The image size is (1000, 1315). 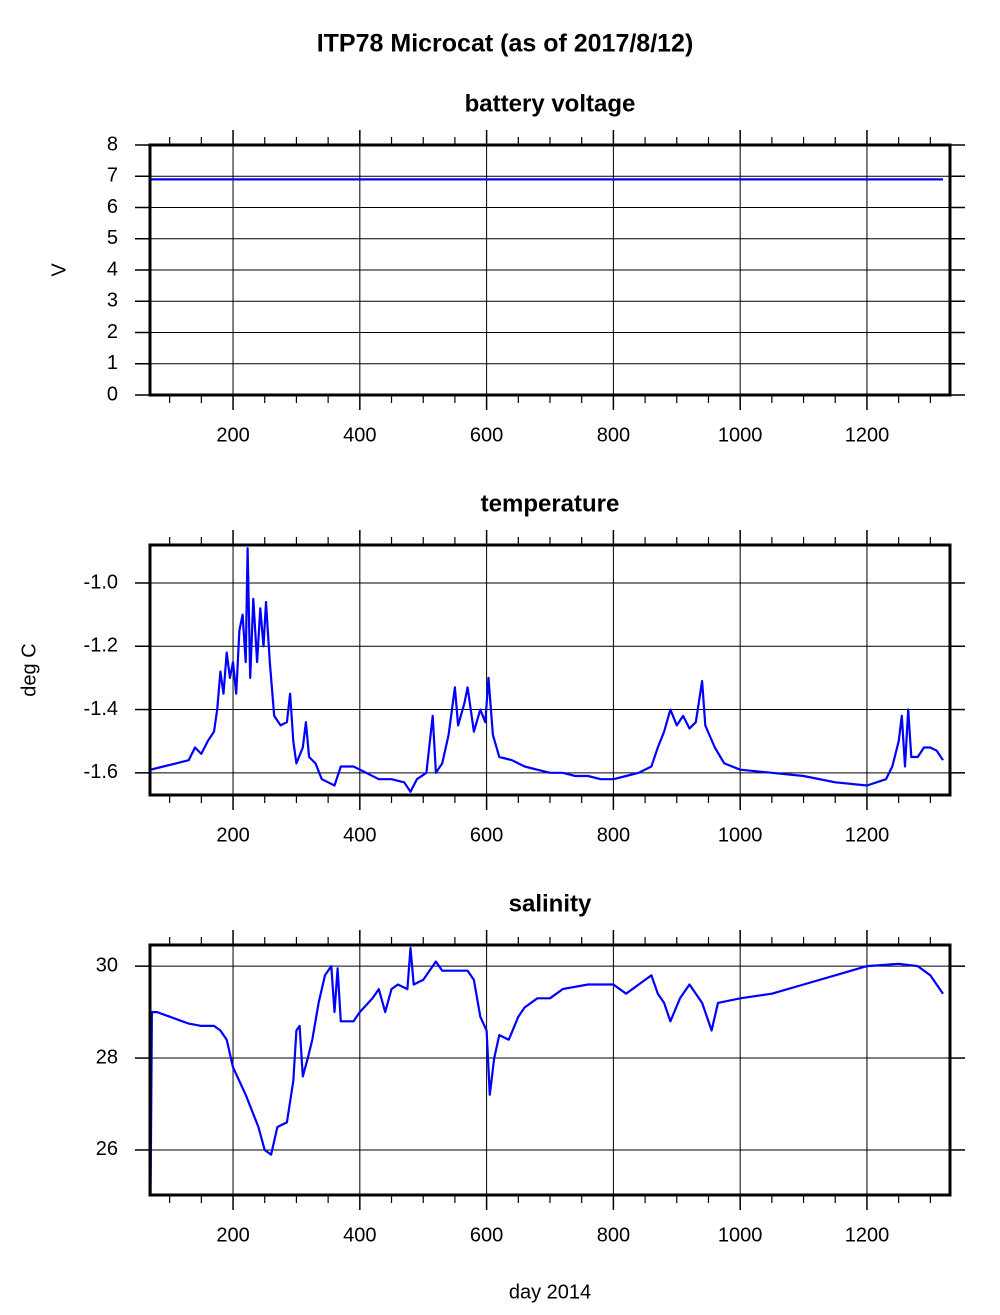 I want to click on y-tick-label: 28, so click(x=107, y=1057).